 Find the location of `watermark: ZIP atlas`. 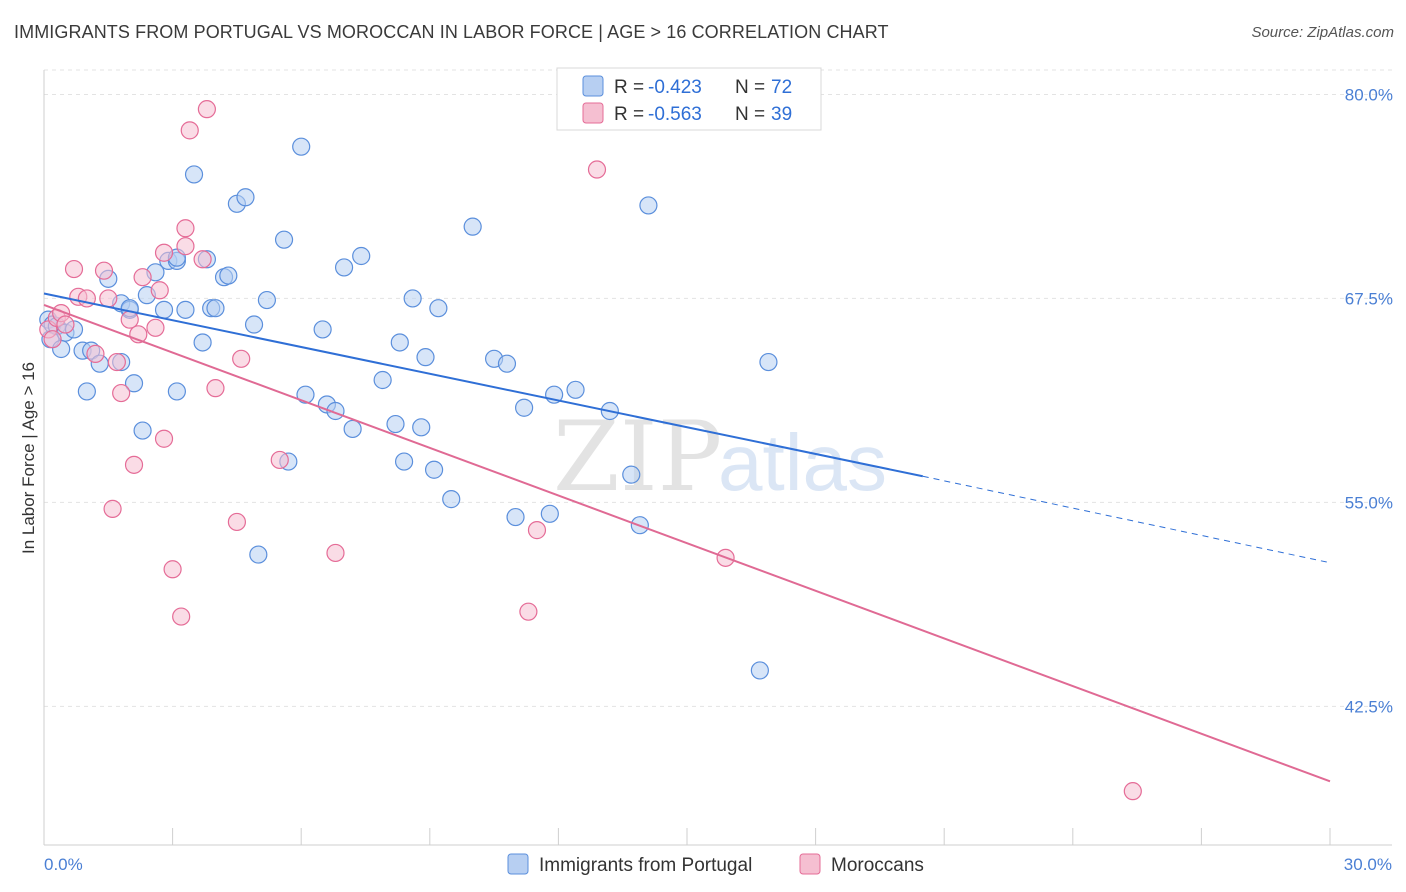

watermark: ZIP atlas is located at coordinates (720, 457).